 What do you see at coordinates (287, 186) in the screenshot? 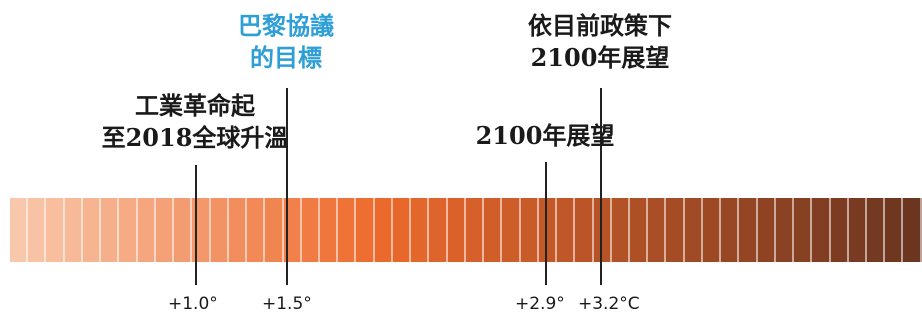
I see `marker-line-paris` at bounding box center [287, 186].